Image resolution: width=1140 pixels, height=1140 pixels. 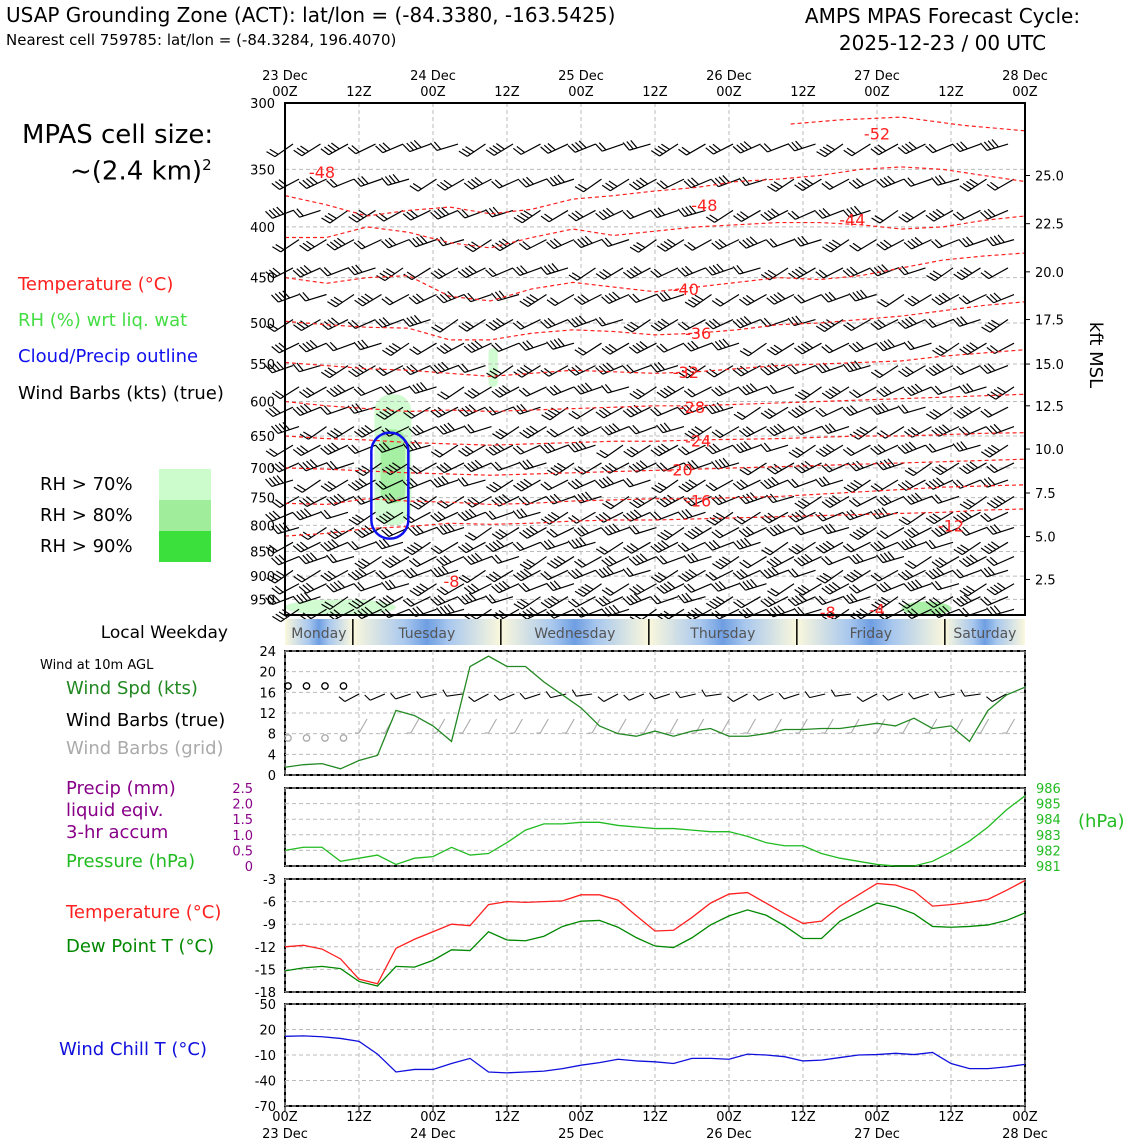 I want to click on precip-ytick: 2.5, so click(x=242, y=789).